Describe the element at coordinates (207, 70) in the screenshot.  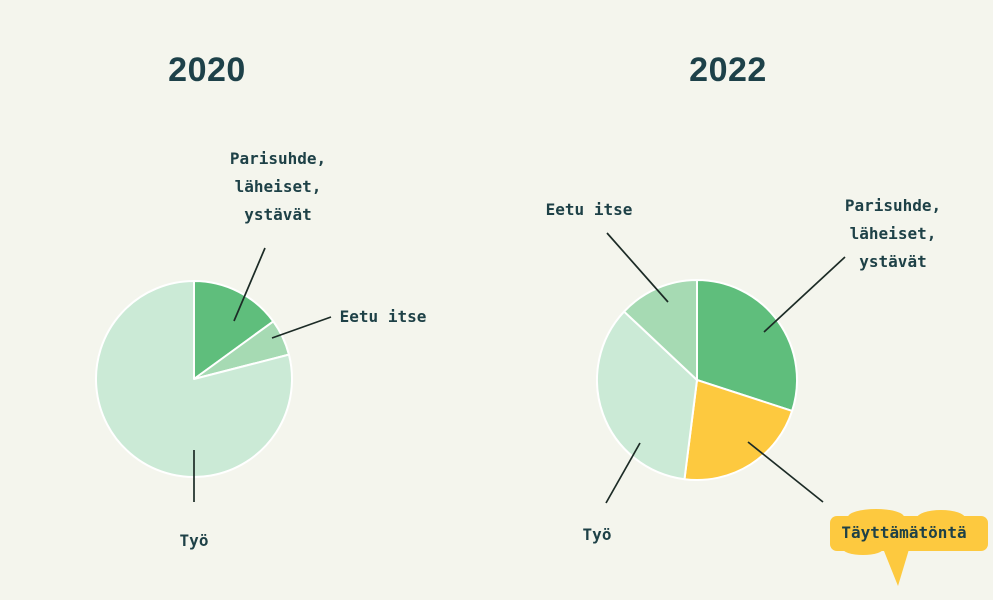
I see `chart-title-2020: 2020` at that location.